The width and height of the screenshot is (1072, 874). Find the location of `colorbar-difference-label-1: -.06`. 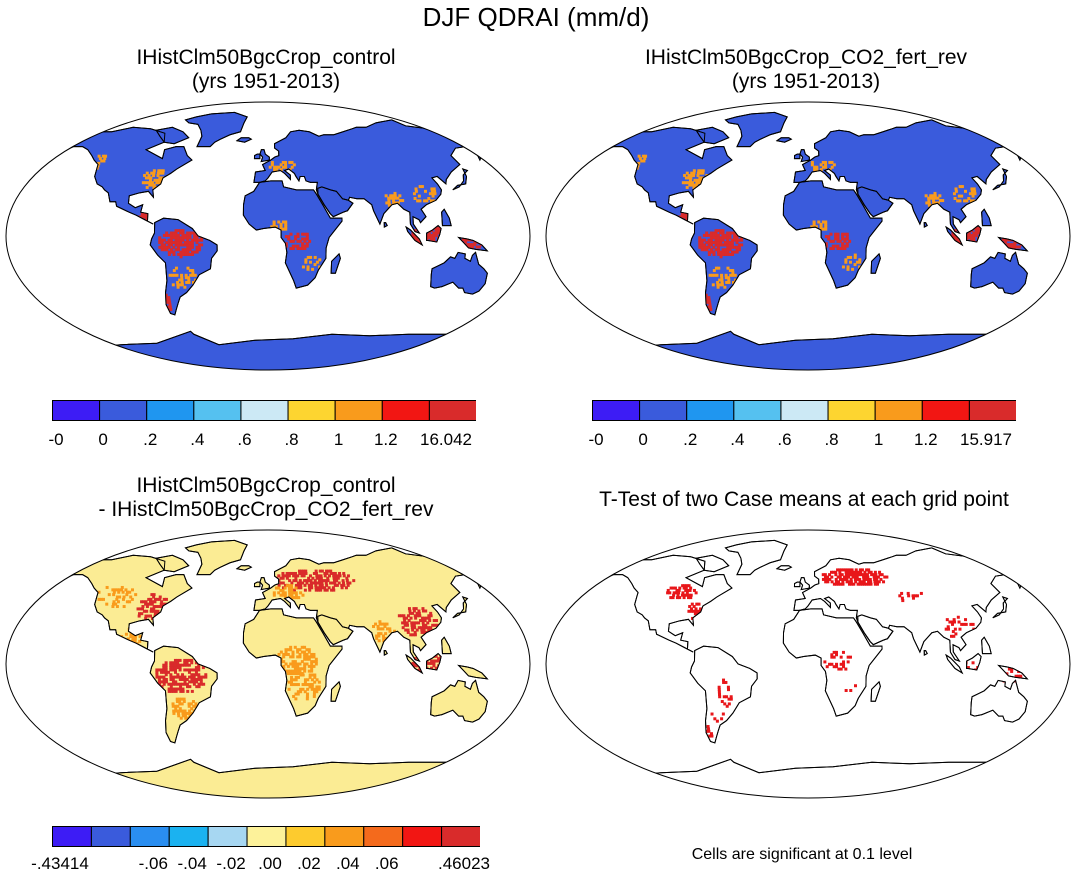

colorbar-difference-label-1: -.06 is located at coordinates (153, 863).